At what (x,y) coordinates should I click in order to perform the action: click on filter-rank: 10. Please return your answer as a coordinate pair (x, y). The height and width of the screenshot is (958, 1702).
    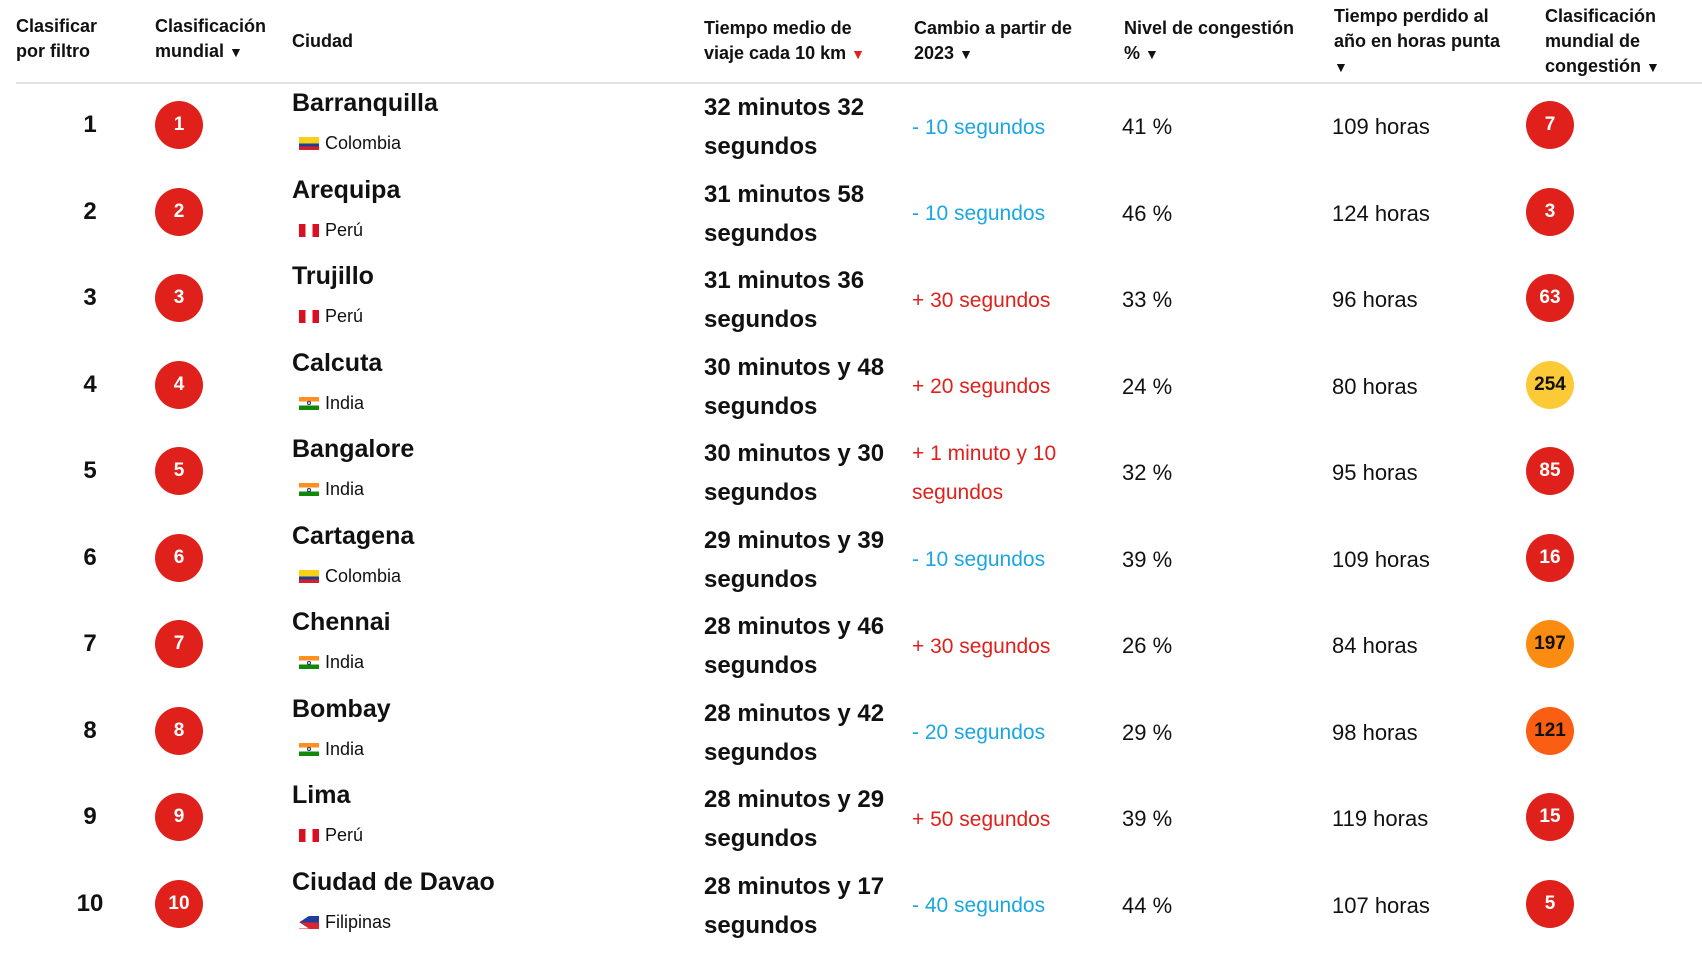
    Looking at the image, I should click on (90, 903).